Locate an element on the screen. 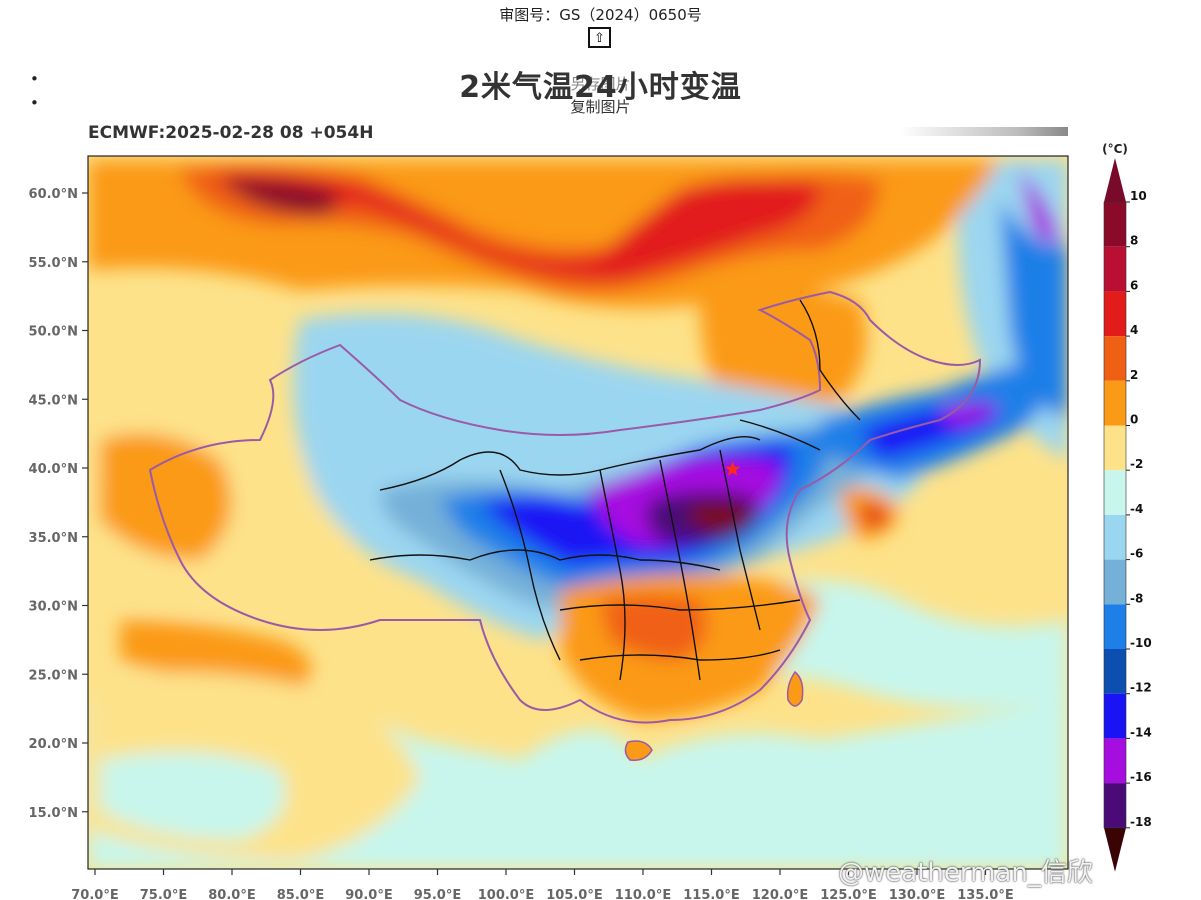 This screenshot has width=1201, height=900. color-legend: (°C) 10 8 6 4 2 0 -2 -4 -6 -8 -10 -12 -14 -16 -18 is located at coordinates (1127, 507).